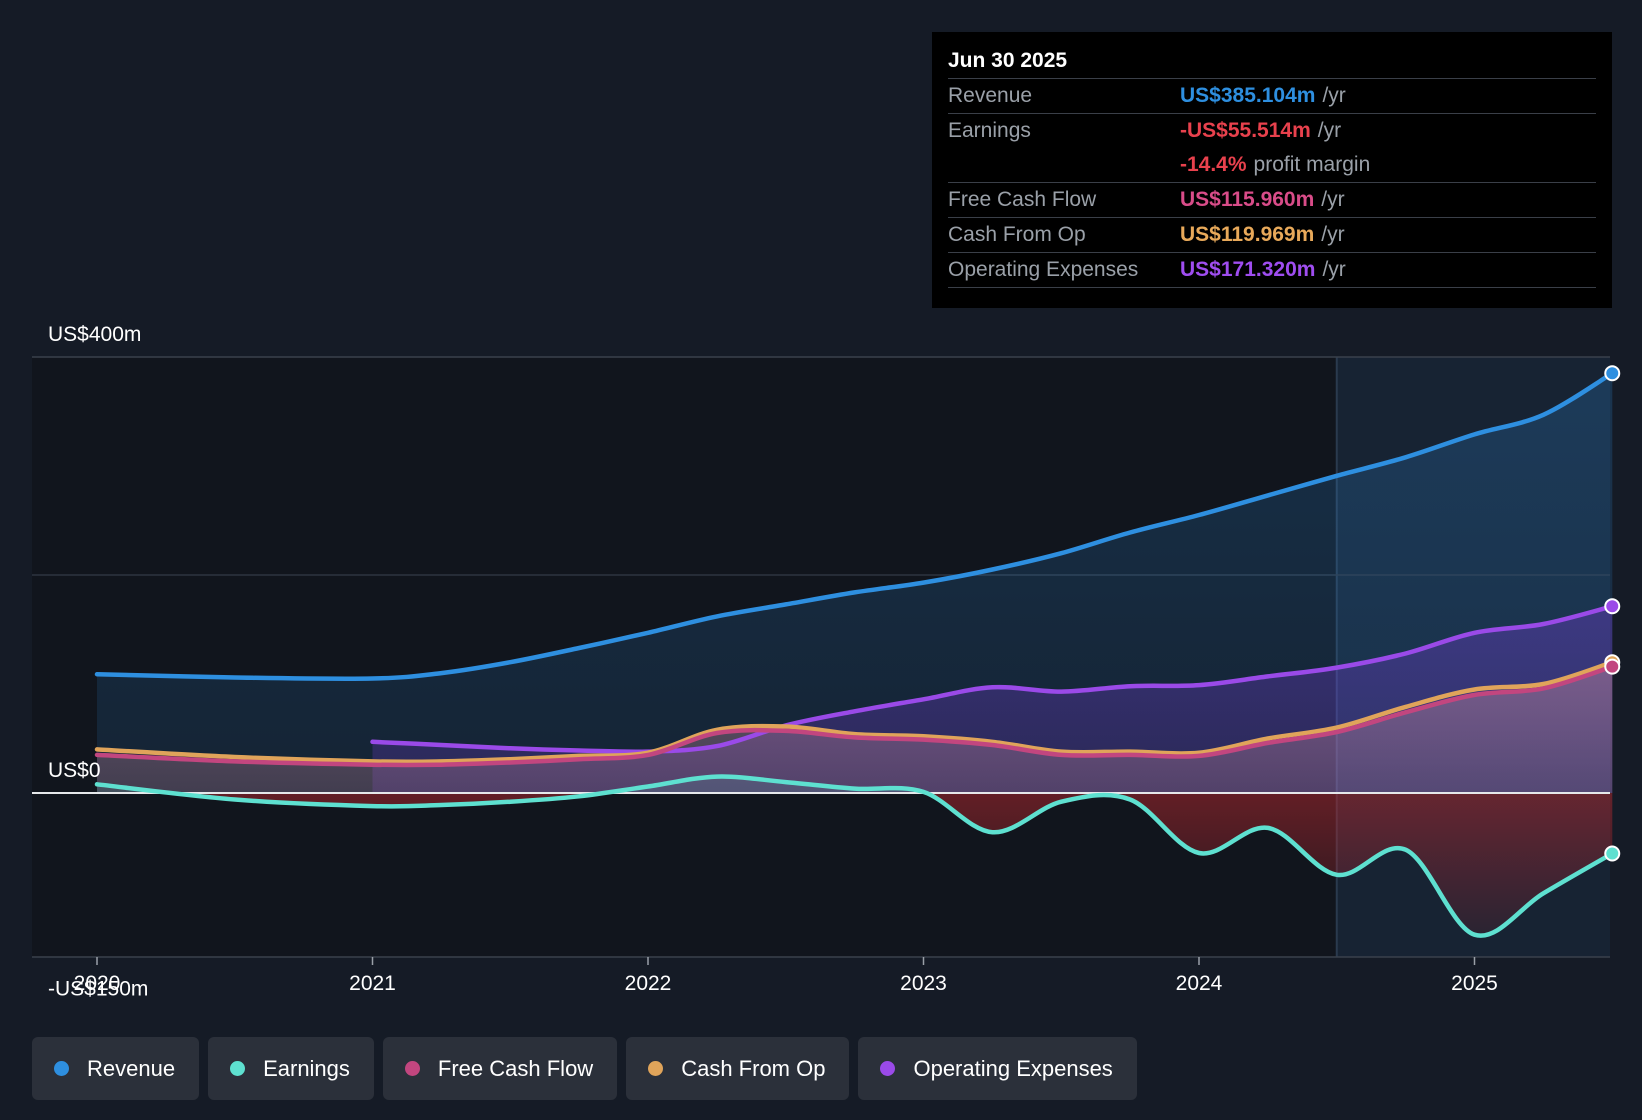  I want to click on operating-expenses-line, so click(992, 679).